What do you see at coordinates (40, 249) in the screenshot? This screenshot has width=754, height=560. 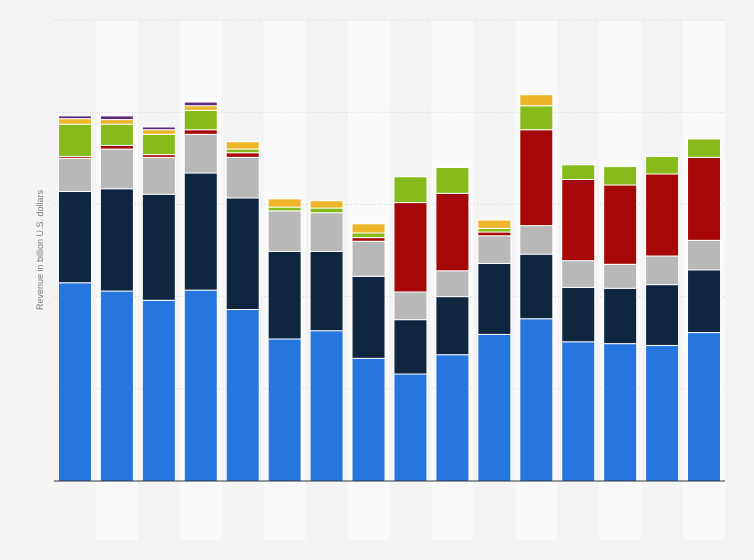 I see `y-axis-label: Revenue in billion U.S. dollars` at bounding box center [40, 249].